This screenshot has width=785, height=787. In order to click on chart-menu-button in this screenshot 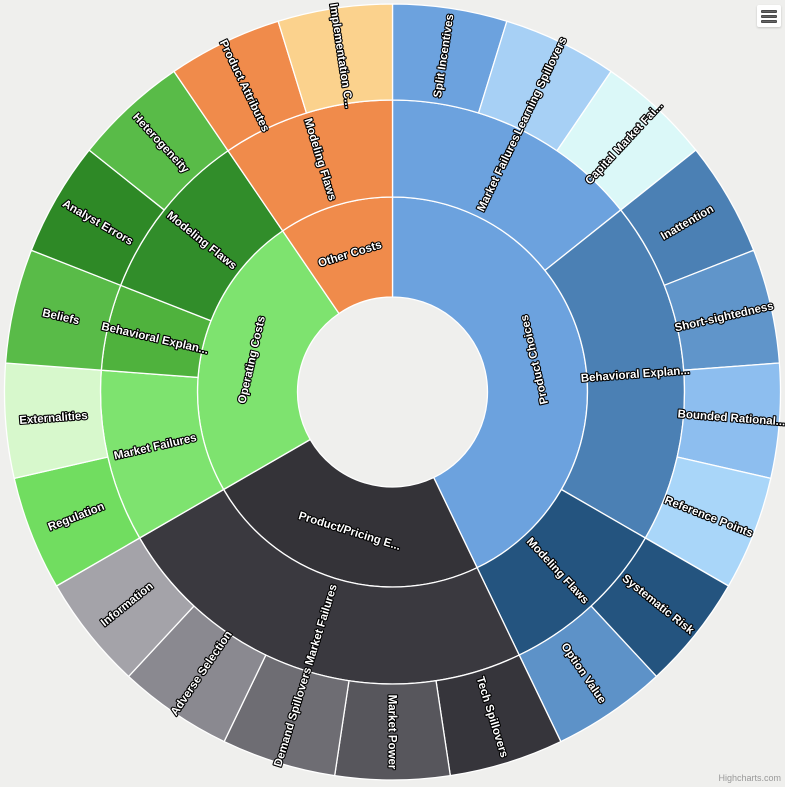, I will do `click(769, 16)`.